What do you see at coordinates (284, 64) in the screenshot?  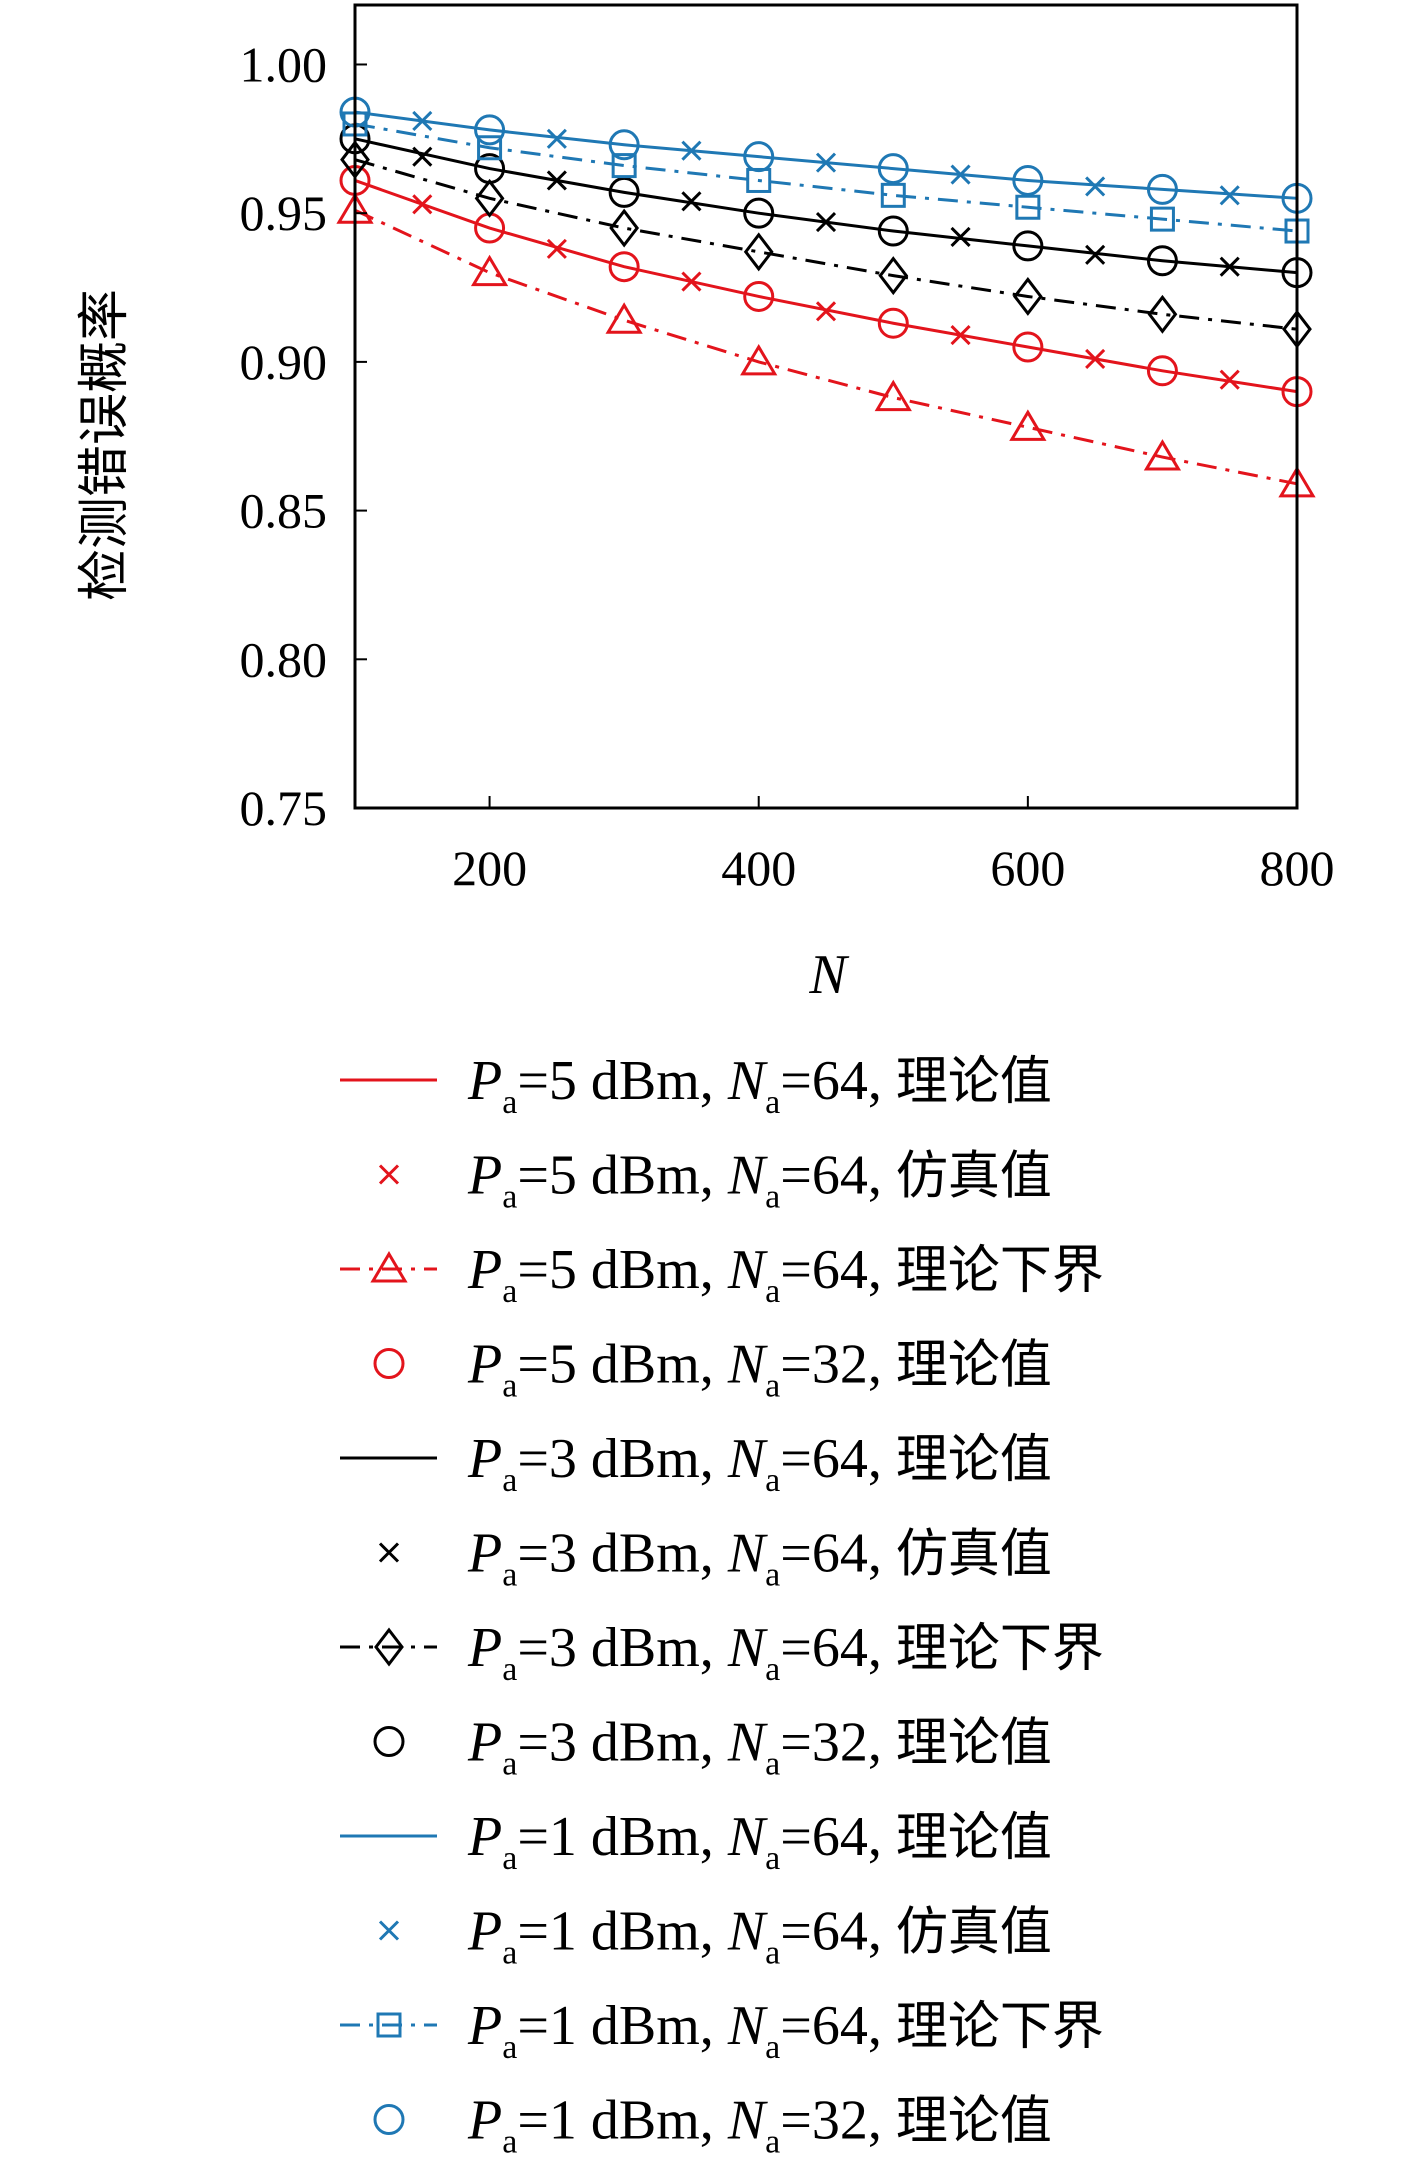 I see `y-tick-label: 1.00` at bounding box center [284, 64].